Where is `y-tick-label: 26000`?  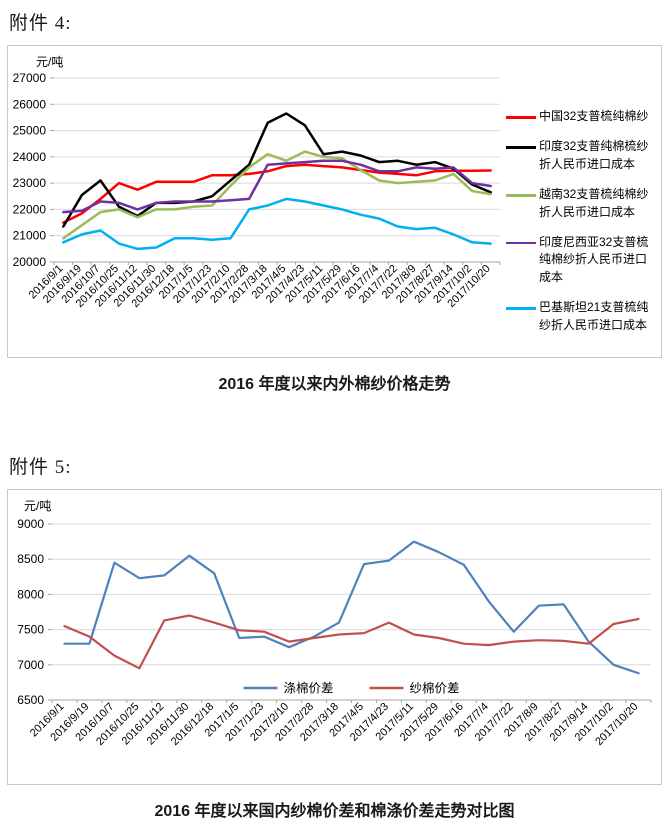
y-tick-label: 26000 is located at coordinates (30, 104).